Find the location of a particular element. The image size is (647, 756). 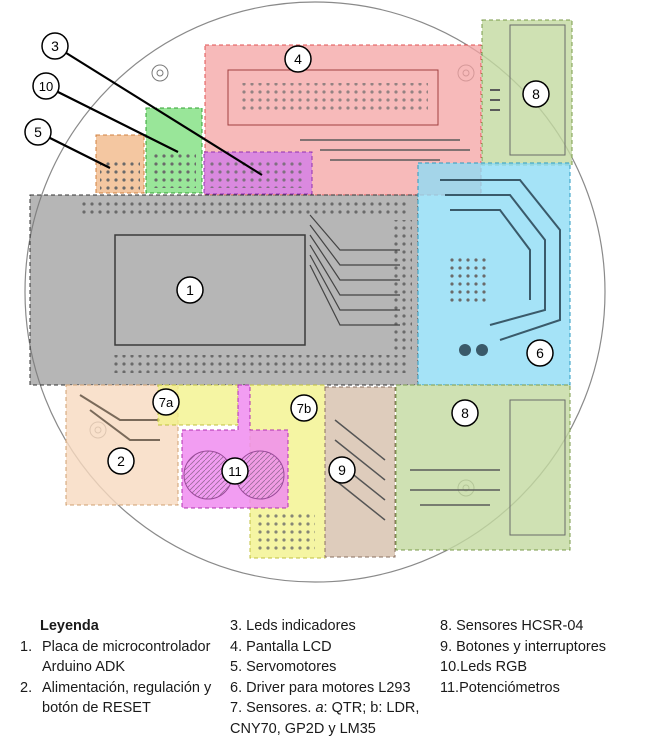

callout-label: 5 is located at coordinates (38, 132).